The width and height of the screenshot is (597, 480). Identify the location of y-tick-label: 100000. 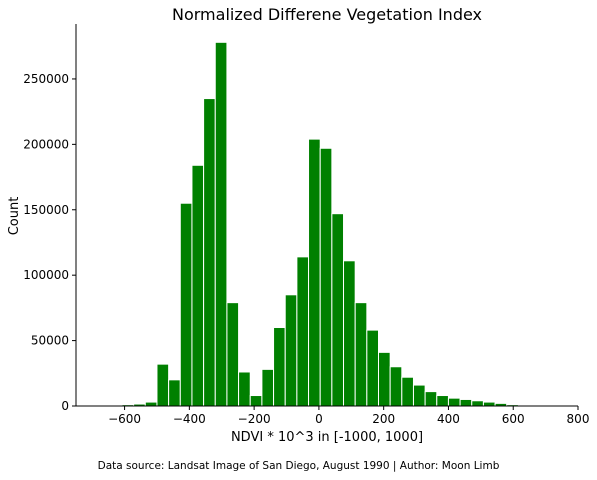
(46, 275).